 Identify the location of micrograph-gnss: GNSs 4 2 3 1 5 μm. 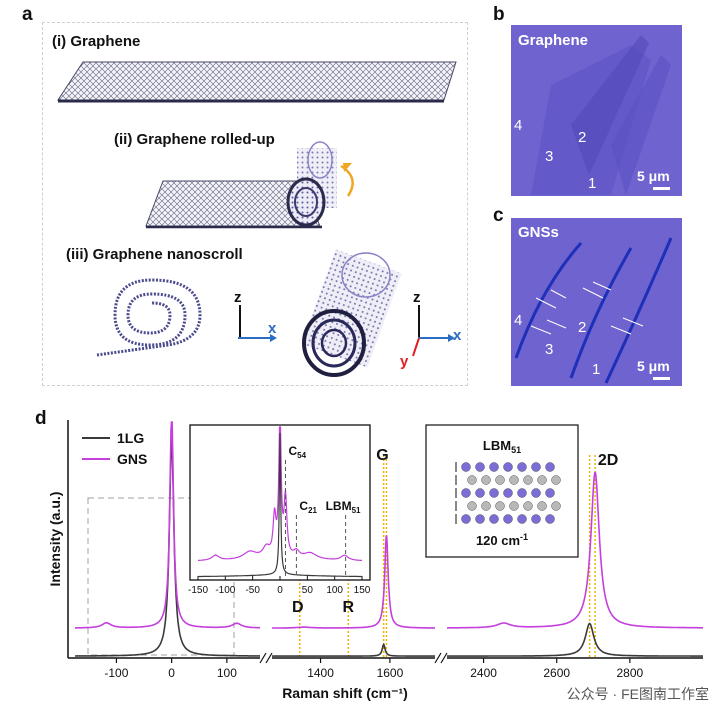
(596, 302).